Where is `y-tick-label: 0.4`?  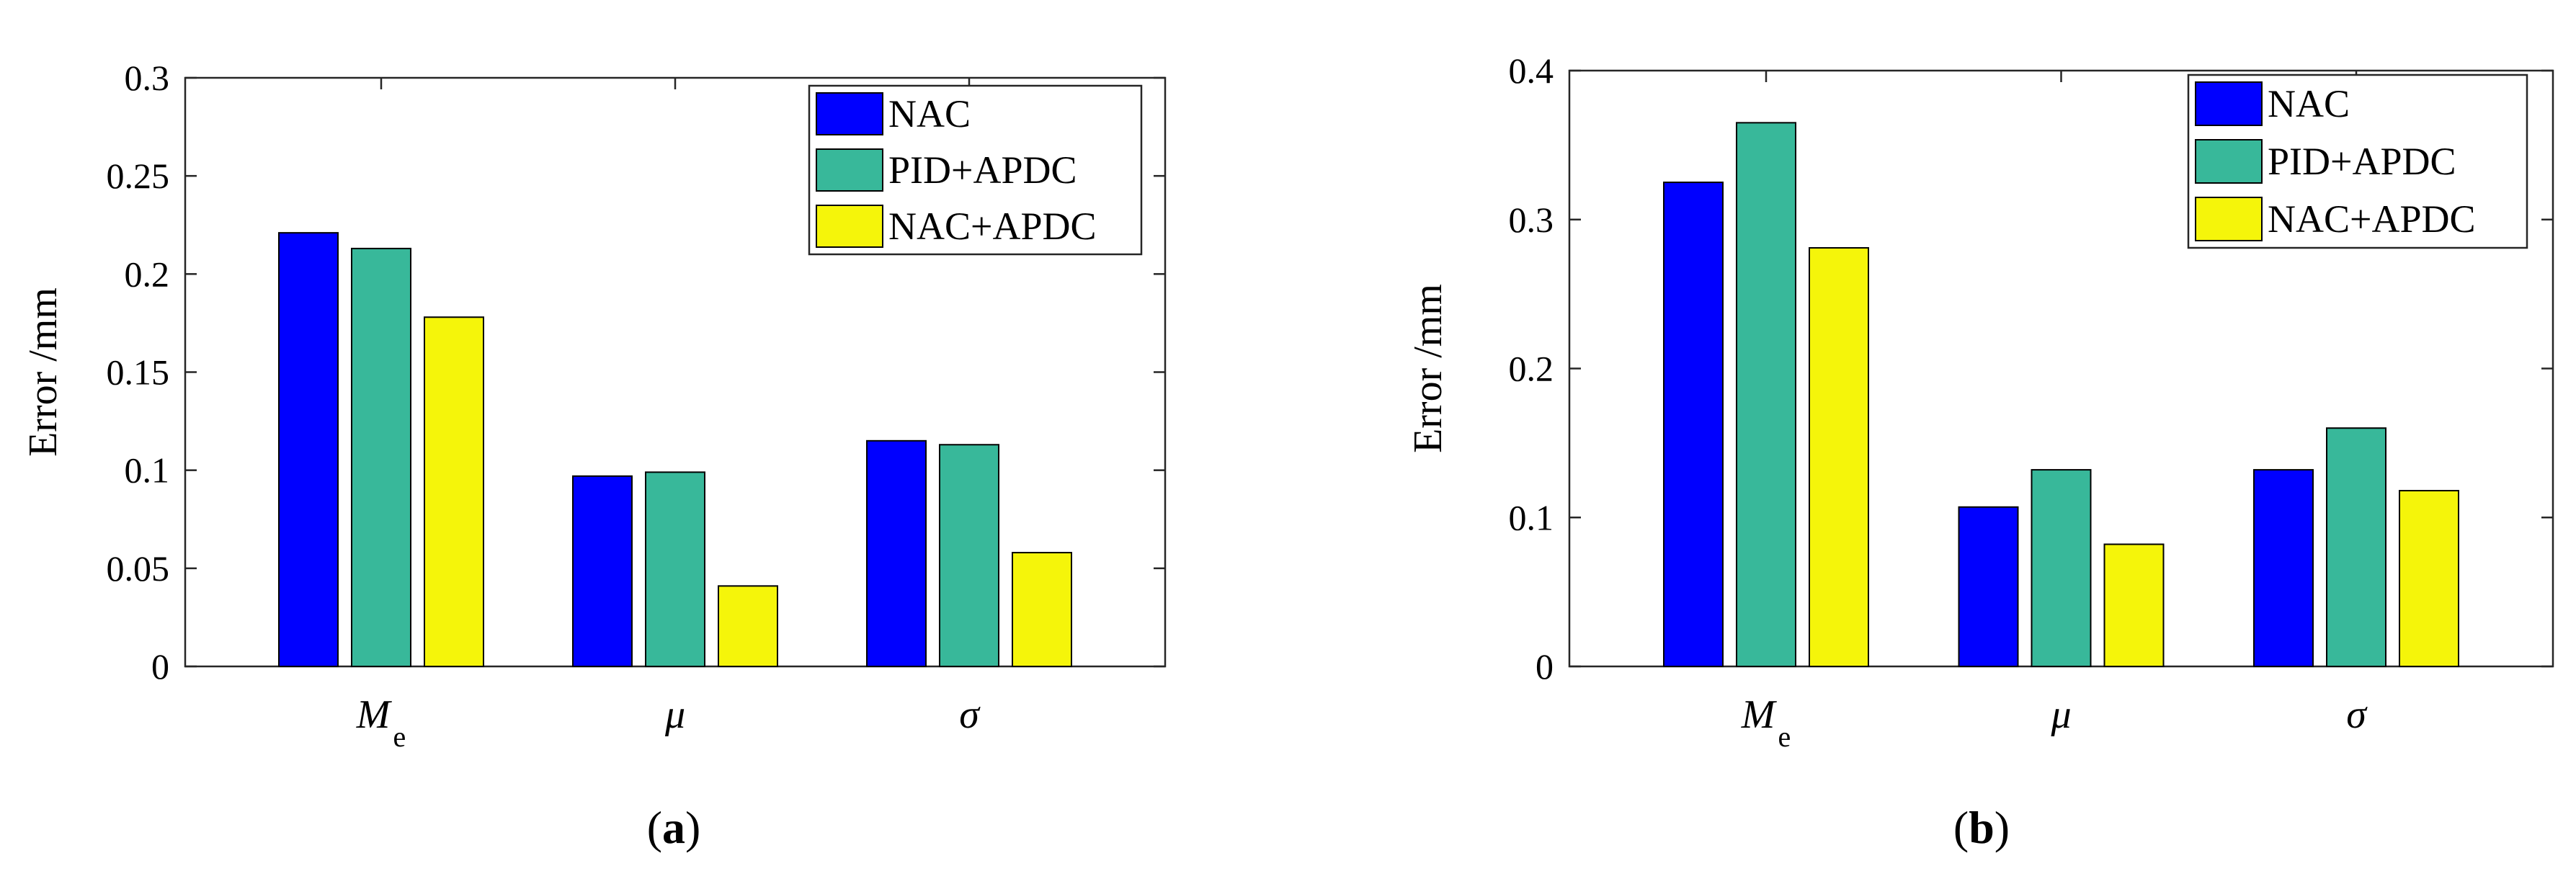 y-tick-label: 0.4 is located at coordinates (1531, 70).